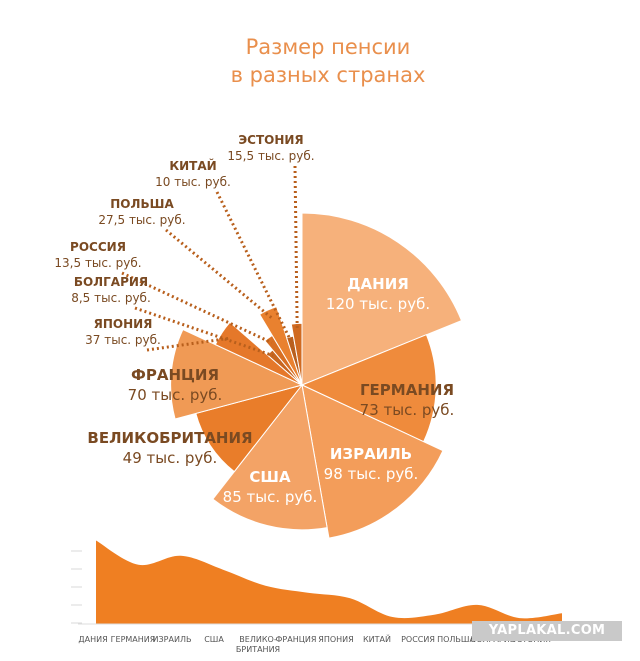 The image size is (640, 661). Describe the element at coordinates (258, 639) in the screenshot. I see `x-tick-label: ВЕЛИКО-` at that location.